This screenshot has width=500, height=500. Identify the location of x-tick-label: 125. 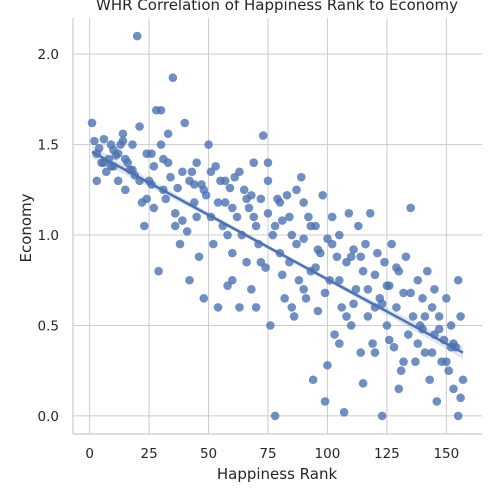
(387, 454).